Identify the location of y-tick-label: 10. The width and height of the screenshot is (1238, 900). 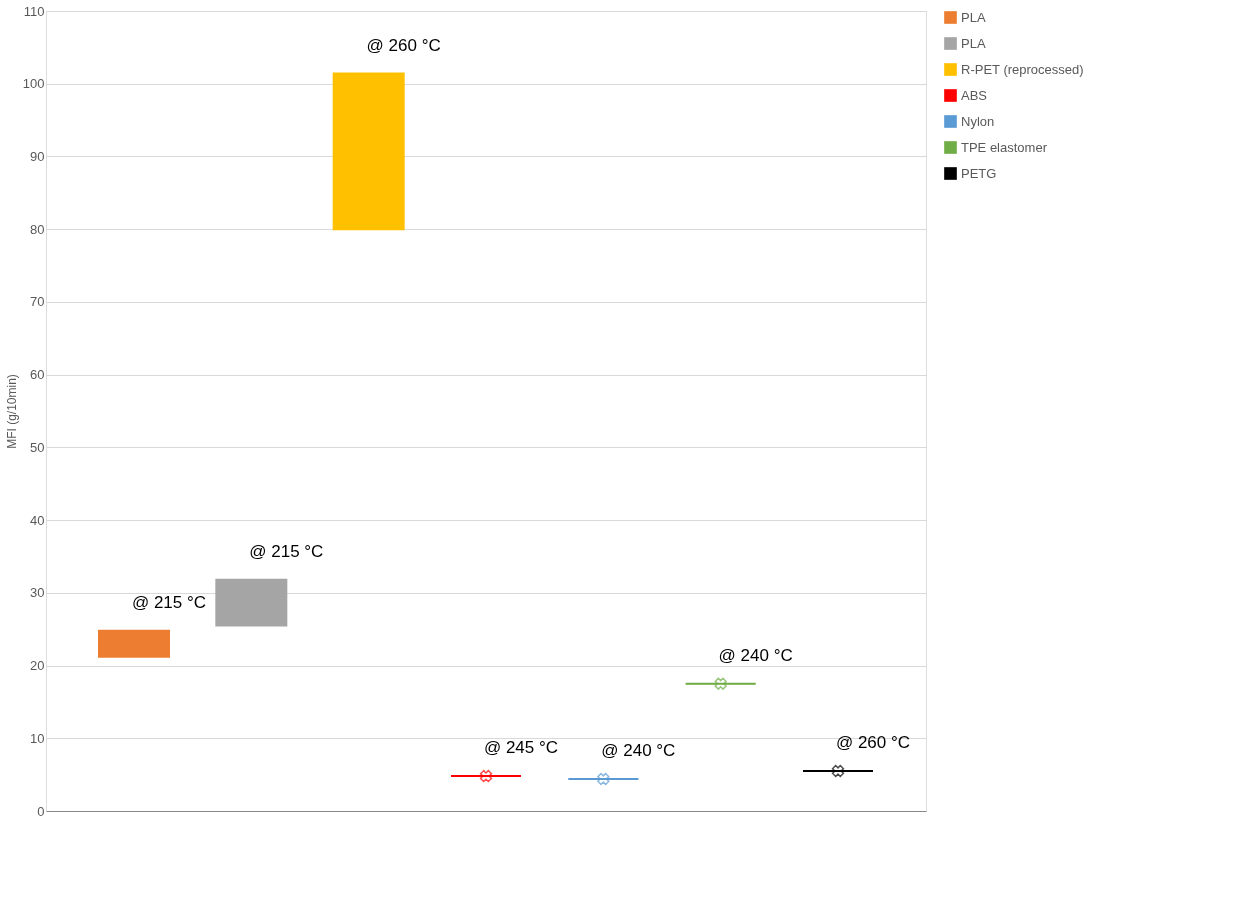
(37, 738).